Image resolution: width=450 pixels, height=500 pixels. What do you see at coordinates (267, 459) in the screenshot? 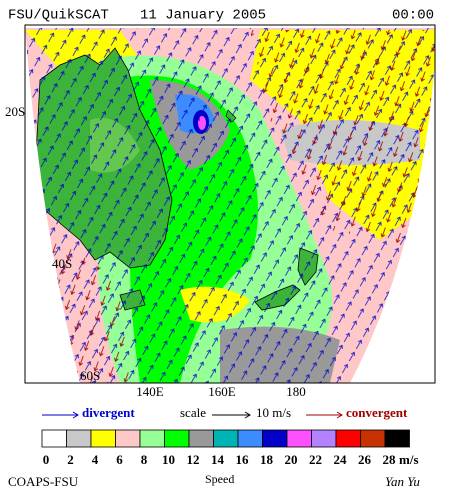
I see `colorbar-tick-label: 18` at bounding box center [267, 459].